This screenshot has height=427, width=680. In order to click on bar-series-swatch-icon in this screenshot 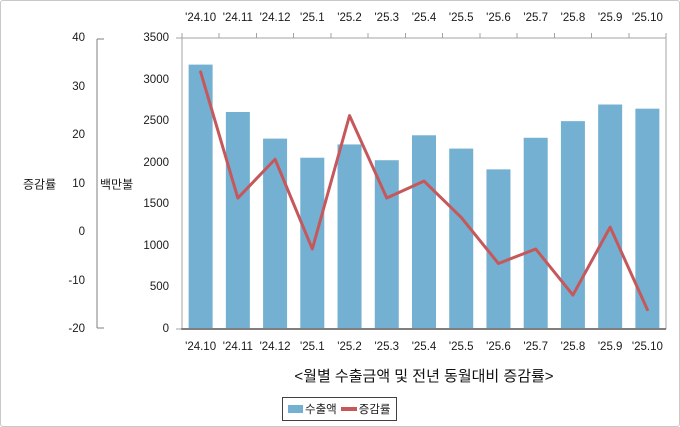, I will do `click(295, 409)`.